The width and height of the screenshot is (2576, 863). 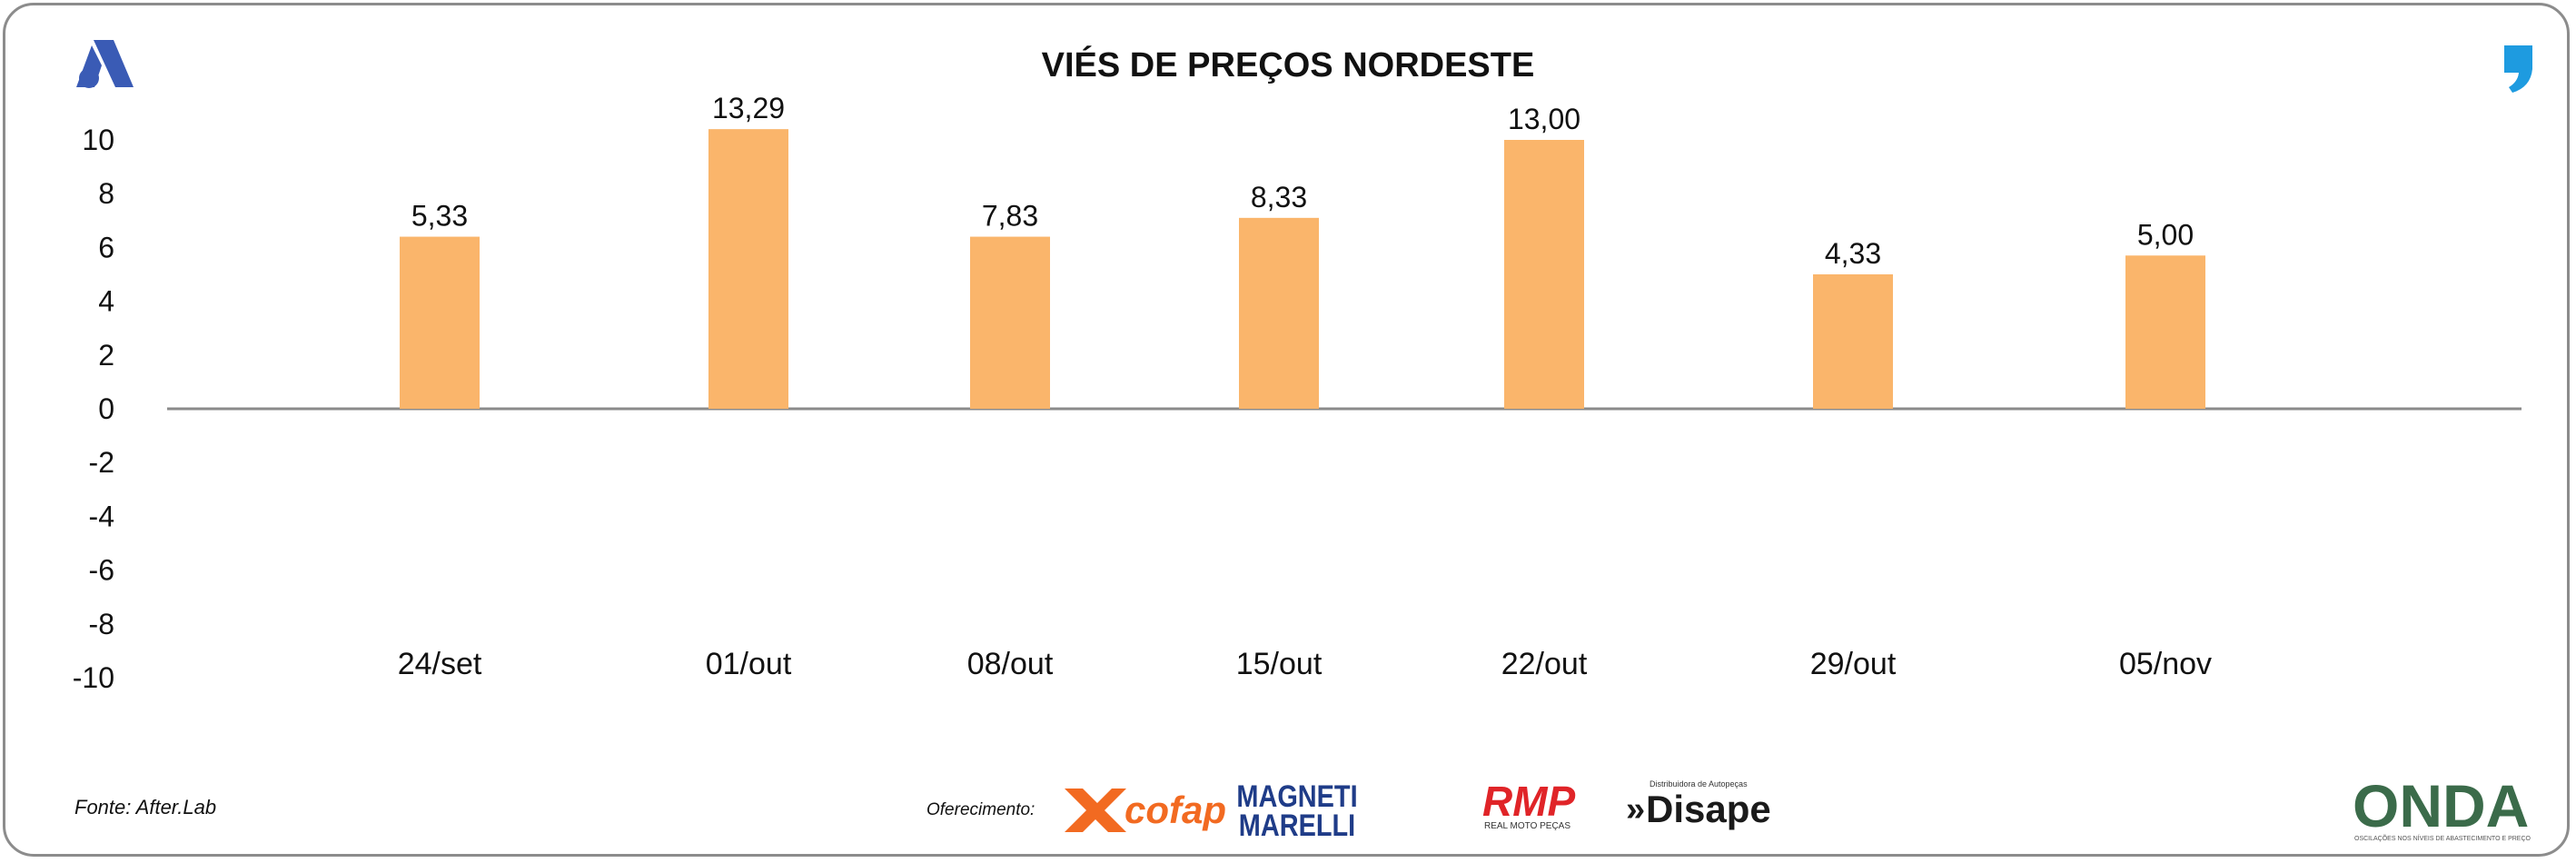 What do you see at coordinates (1527, 826) in the screenshot?
I see `rmp-subtext: REAL MOTO PEÇAS` at bounding box center [1527, 826].